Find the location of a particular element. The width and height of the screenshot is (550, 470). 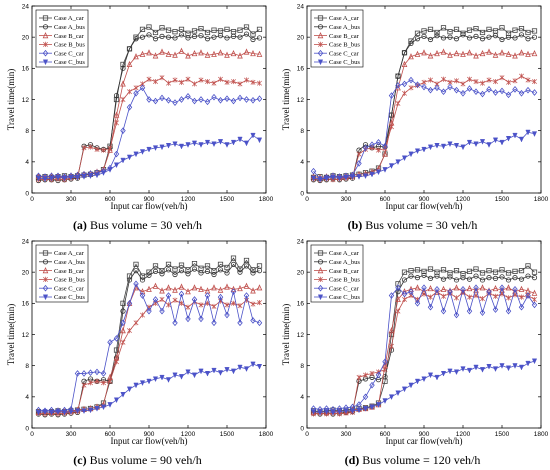

x-tick-label: 0 is located at coordinates (307, 434).